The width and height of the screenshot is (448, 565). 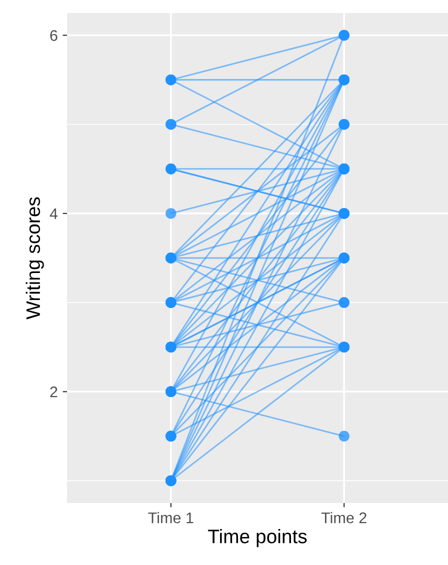 I want to click on y-tick-label: 4, so click(x=54, y=213).